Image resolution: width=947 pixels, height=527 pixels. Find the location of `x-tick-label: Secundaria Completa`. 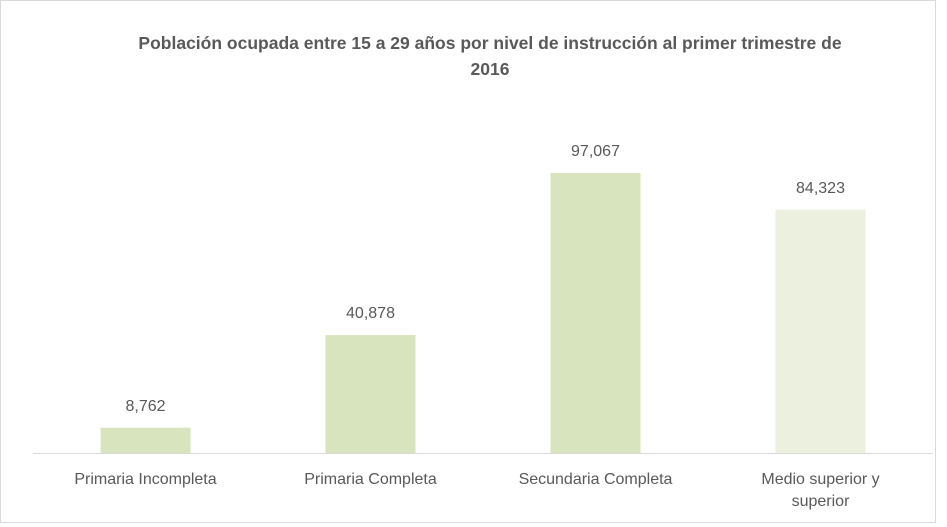

x-tick-label: Secundaria Completa is located at coordinates (595, 479).